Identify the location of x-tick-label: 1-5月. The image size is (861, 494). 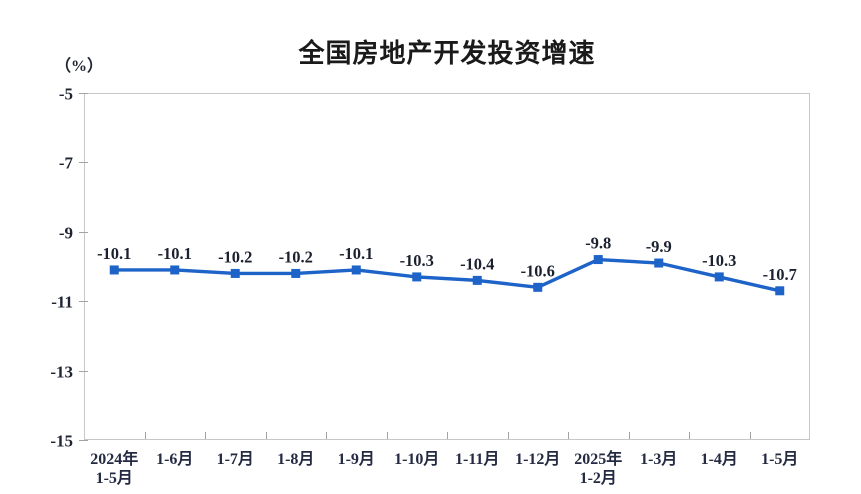
(779, 459).